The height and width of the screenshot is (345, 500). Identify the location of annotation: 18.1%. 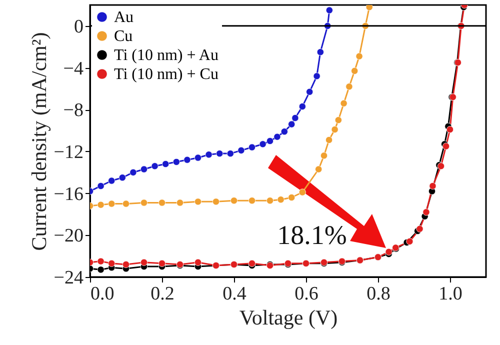
(312, 235).